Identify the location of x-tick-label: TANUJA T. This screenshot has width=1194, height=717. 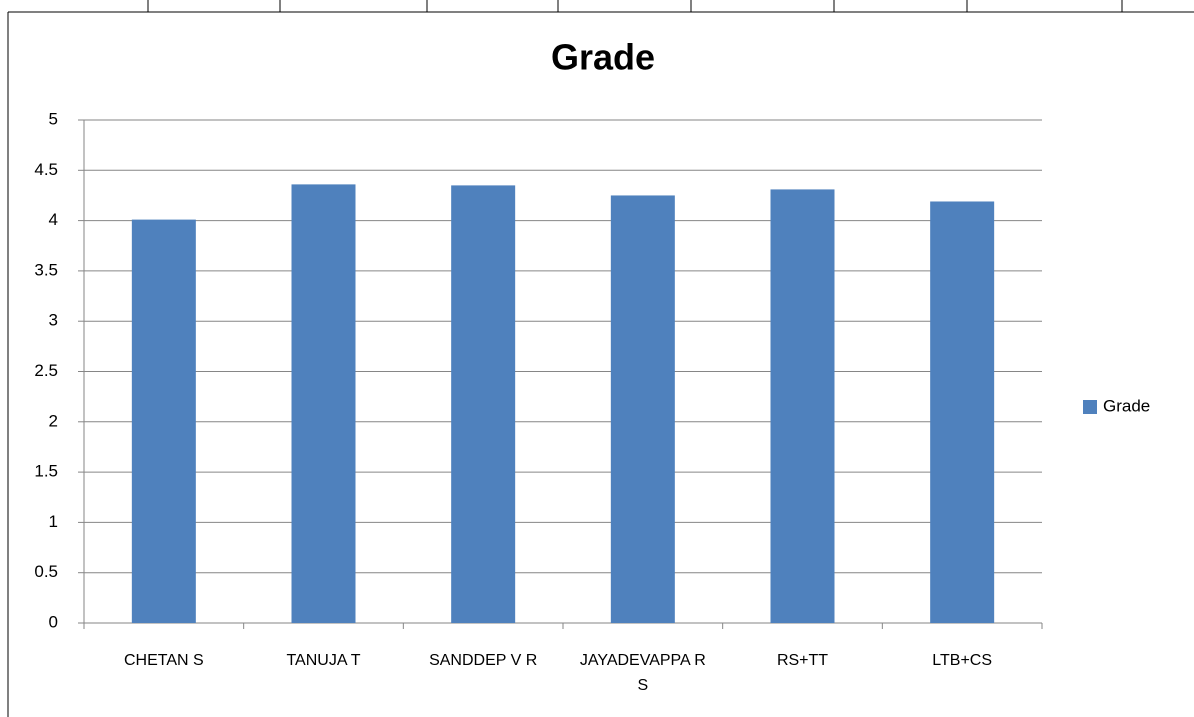
(323, 660).